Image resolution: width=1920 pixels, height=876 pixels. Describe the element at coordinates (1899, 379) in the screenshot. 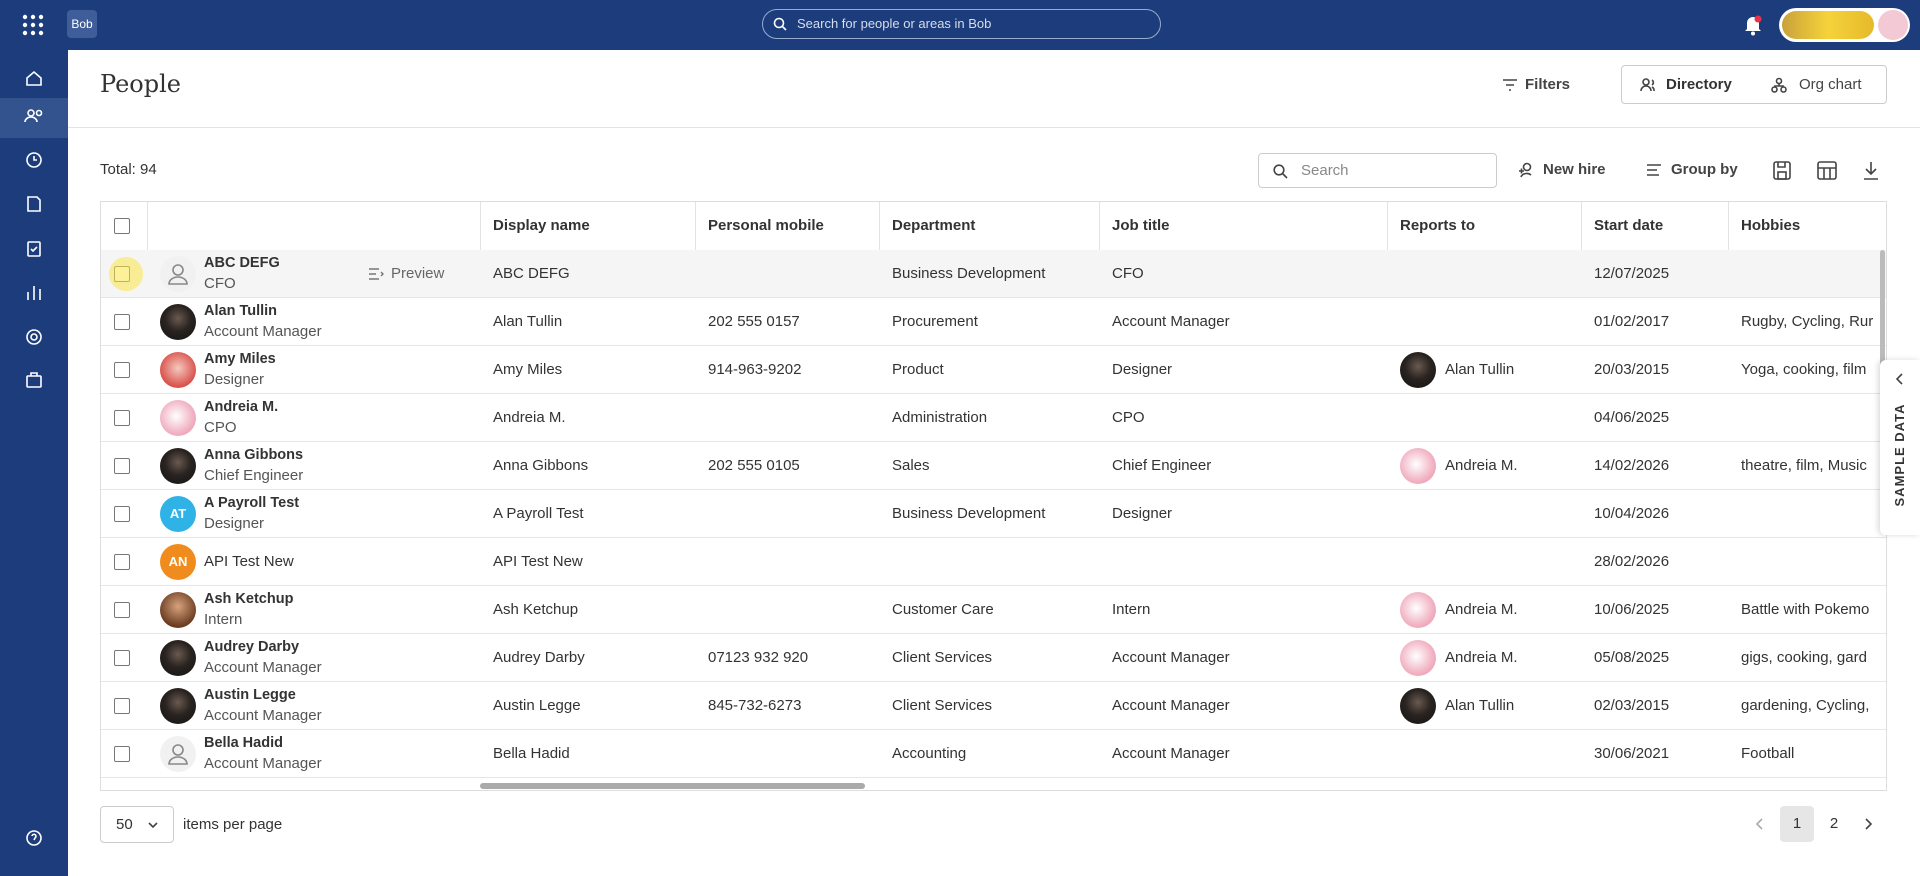

I see `collapse-icon` at that location.